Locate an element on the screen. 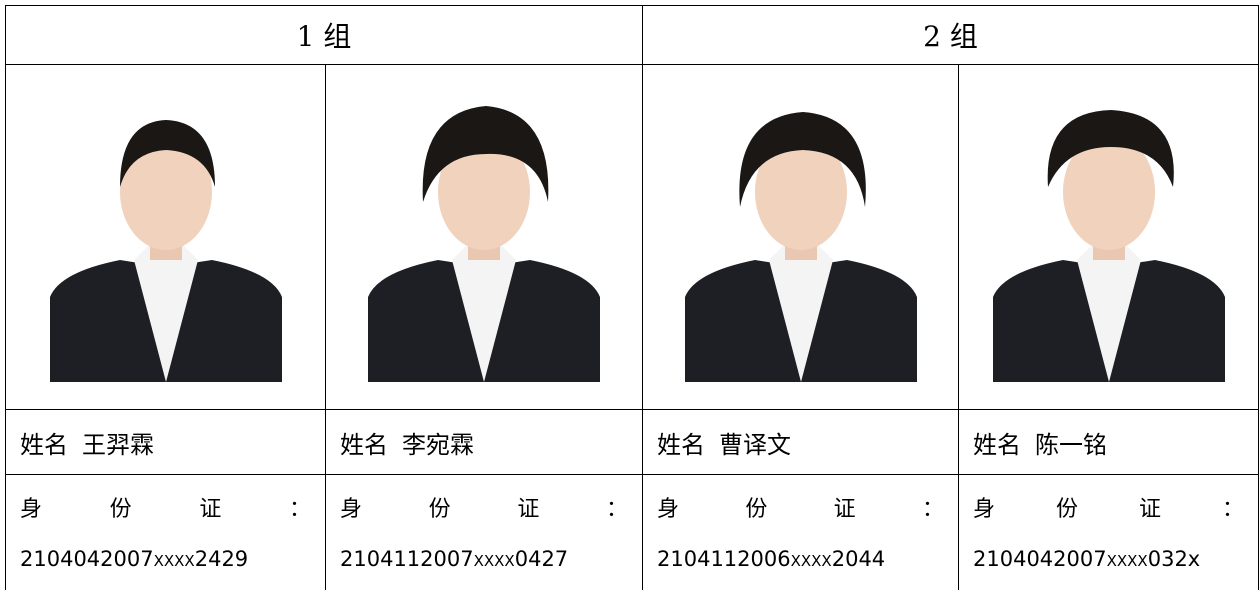 This screenshot has height=590, width=1260. group-header: 1 组 is located at coordinates (324, 35).